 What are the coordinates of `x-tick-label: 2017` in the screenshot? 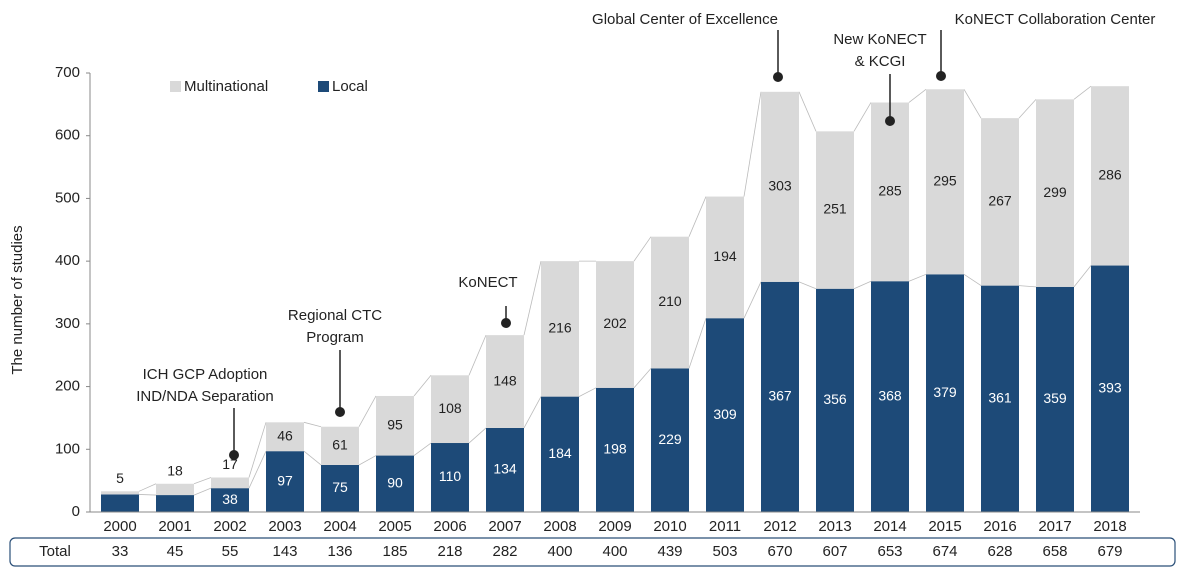 It's located at (1054, 526).